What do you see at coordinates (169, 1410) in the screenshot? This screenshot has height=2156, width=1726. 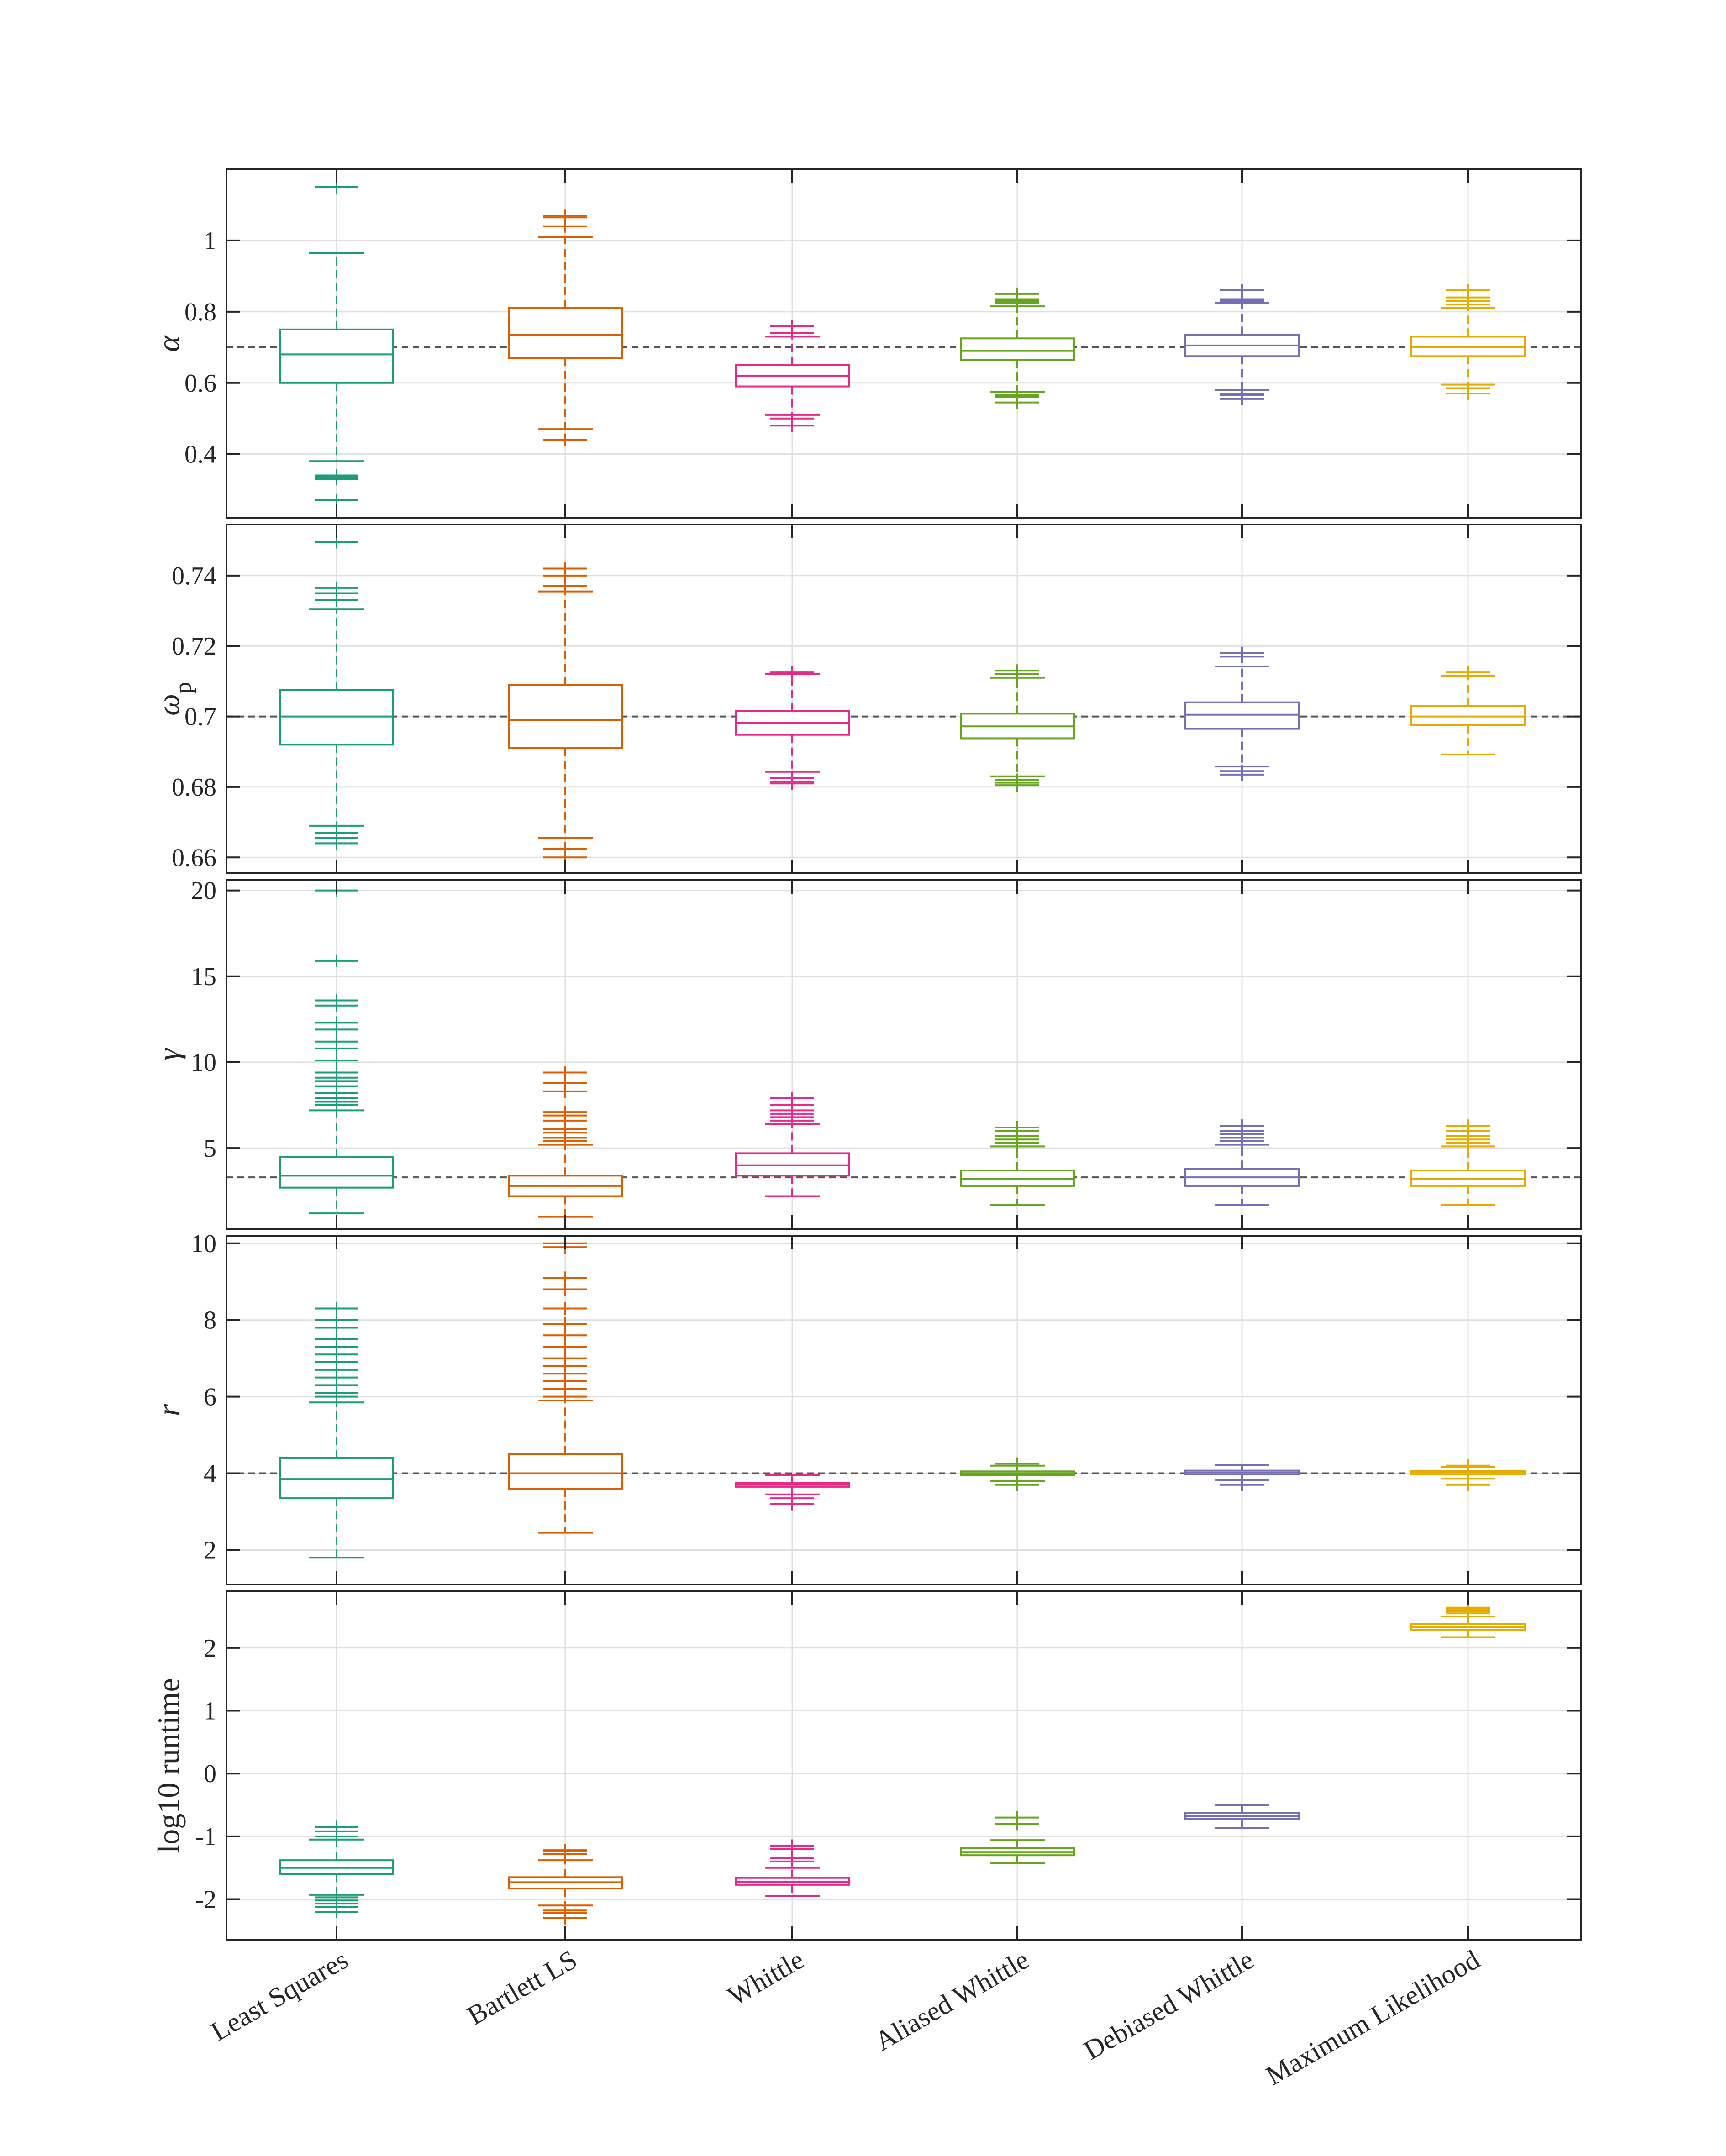 I see `y-axis-label: r` at bounding box center [169, 1410].